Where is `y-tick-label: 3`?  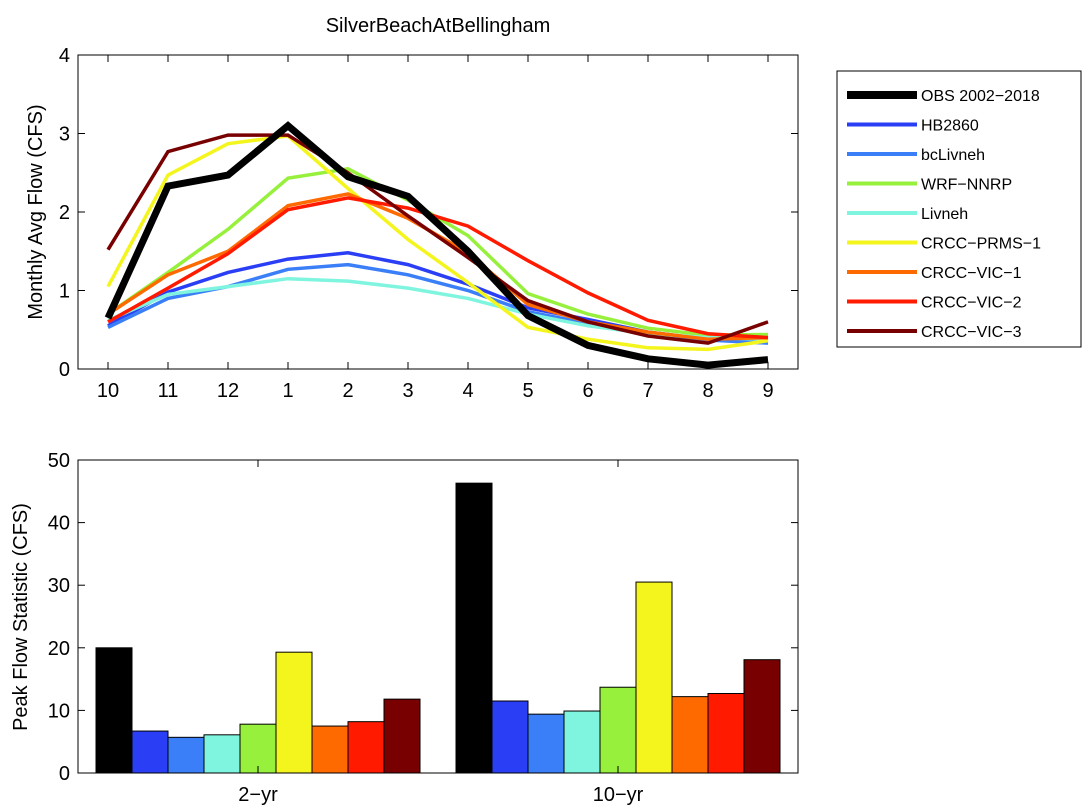 y-tick-label: 3 is located at coordinates (64, 135).